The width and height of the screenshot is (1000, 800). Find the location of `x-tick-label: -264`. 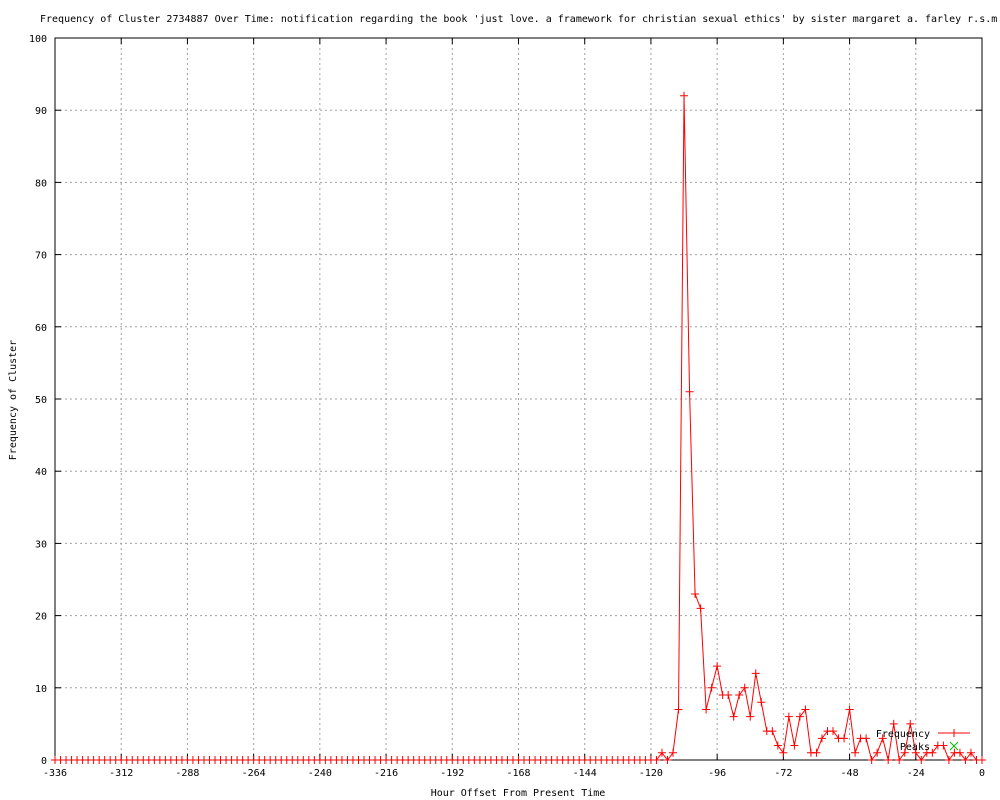

x-tick-label: -264 is located at coordinates (254, 773).